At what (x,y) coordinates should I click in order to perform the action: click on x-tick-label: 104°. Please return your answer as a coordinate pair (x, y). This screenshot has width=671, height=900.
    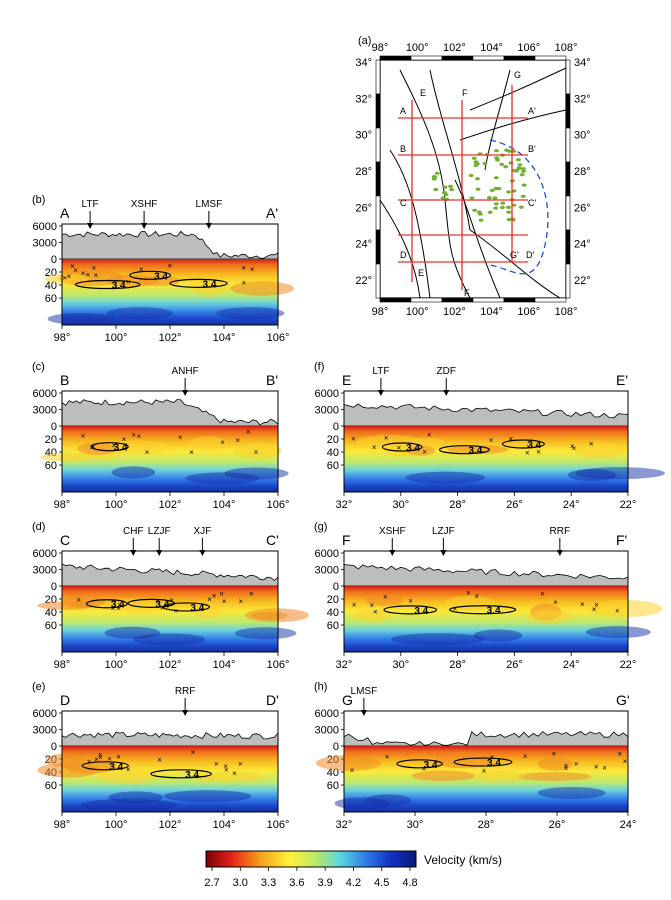
    Looking at the image, I should click on (224, 825).